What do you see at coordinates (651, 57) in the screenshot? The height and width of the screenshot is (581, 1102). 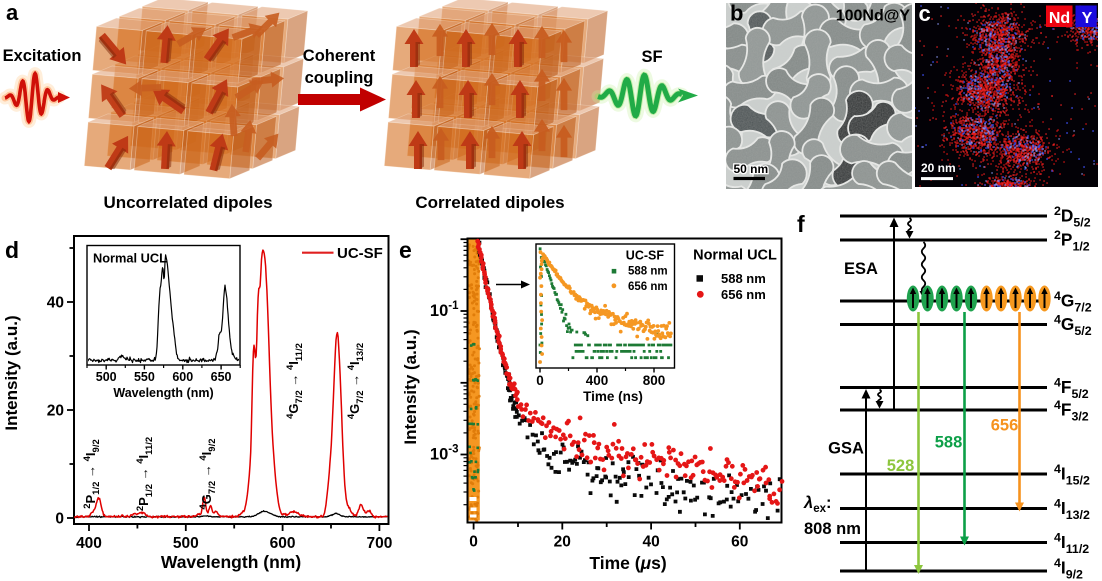 I see `svg-text: SF` at bounding box center [651, 57].